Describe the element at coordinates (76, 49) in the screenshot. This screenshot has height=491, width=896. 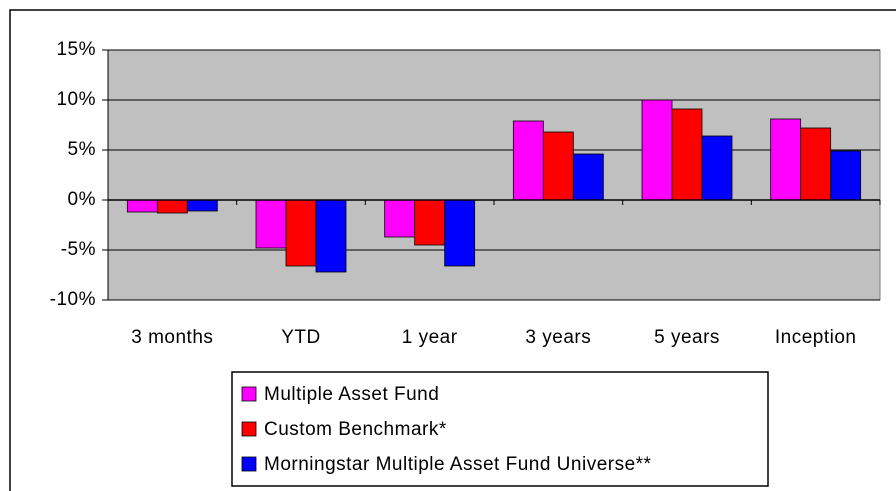
I see `y-tick-label: 15%` at that location.